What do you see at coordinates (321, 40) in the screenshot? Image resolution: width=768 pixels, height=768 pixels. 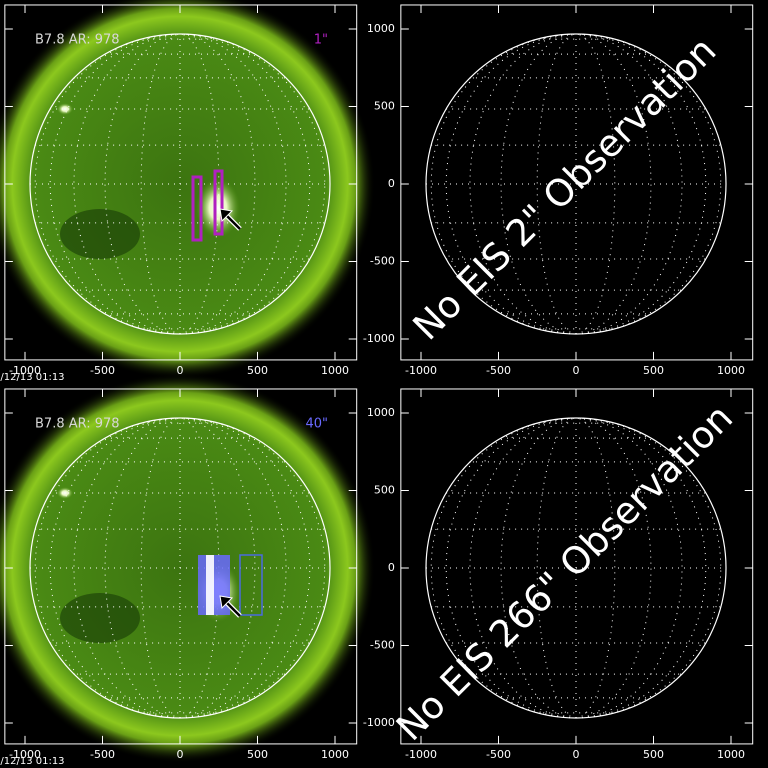 I see `slit-label: 1"` at bounding box center [321, 40].